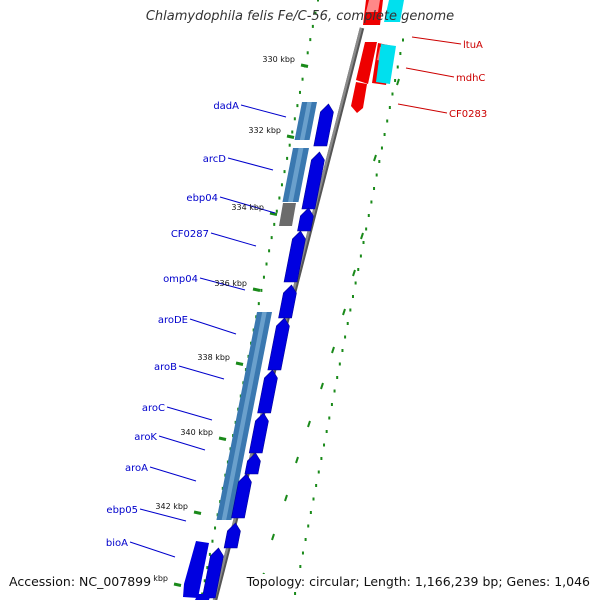 This screenshot has height=600, width=600. What do you see at coordinates (171, 506) in the screenshot?
I see `tick-label: 342 kbp` at bounding box center [171, 506].